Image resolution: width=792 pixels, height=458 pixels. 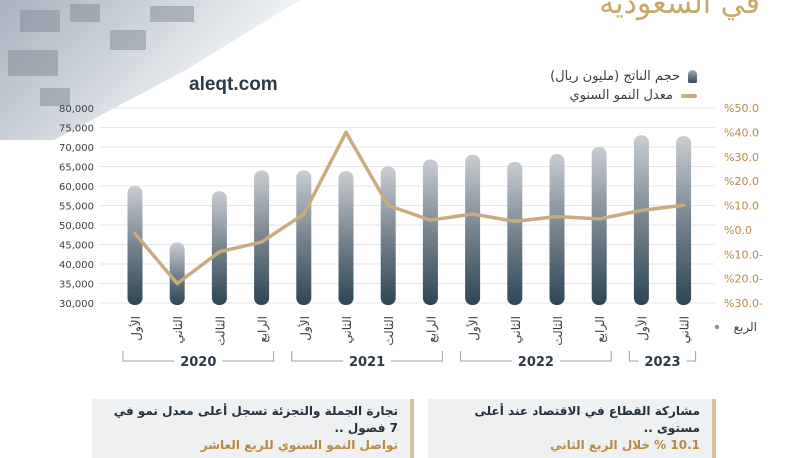 What do you see at coordinates (741, 108) in the screenshot?
I see `right-axis-tick-label: %50.0` at bounding box center [741, 108].